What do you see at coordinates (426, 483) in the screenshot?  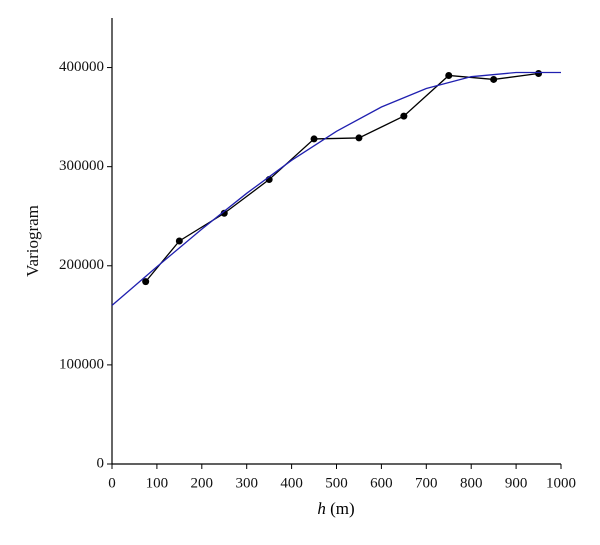 I see `x-tick-label: 700` at bounding box center [426, 483].